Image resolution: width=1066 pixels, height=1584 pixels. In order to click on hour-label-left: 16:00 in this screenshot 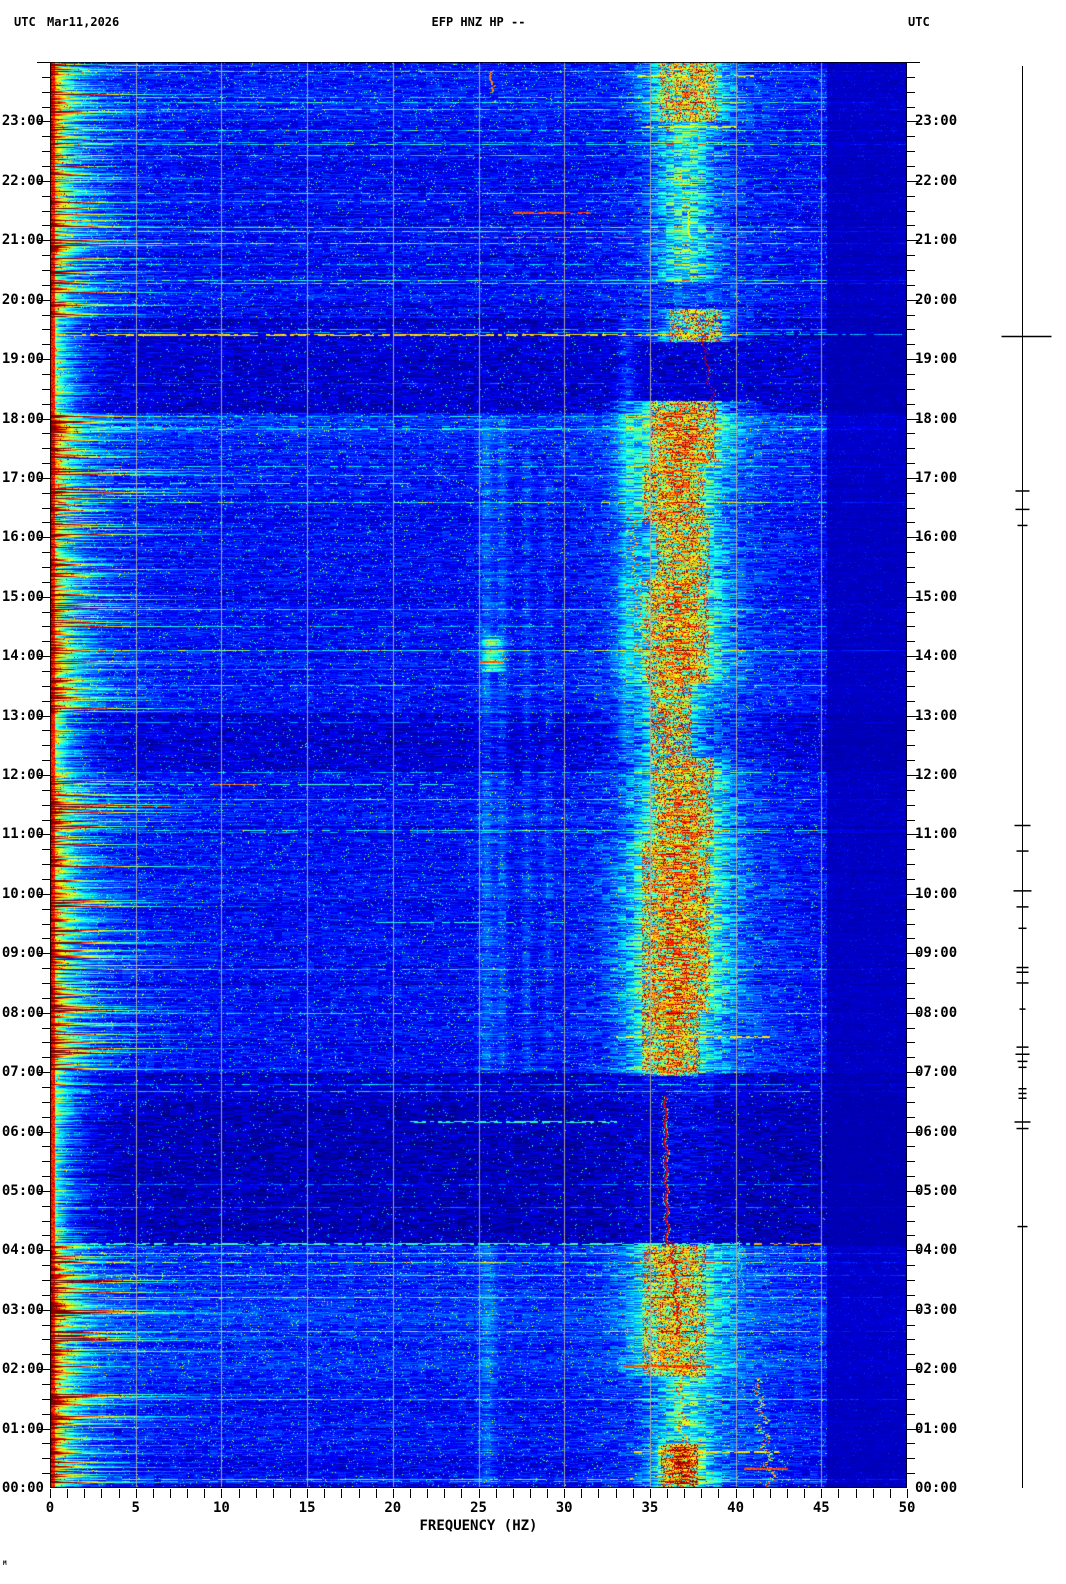, I will do `click(22, 537)`.